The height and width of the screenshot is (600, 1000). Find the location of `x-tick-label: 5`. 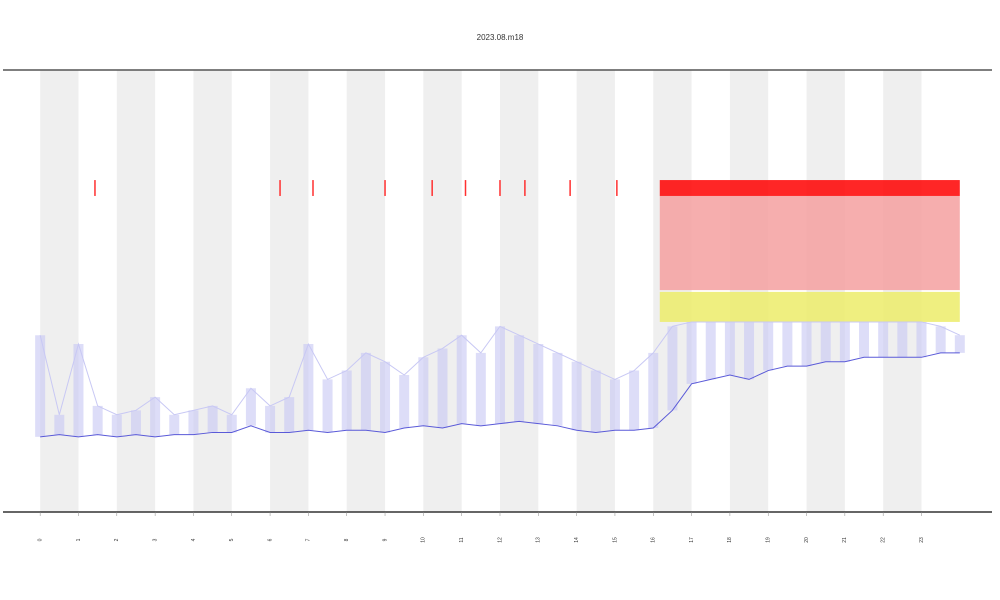

x-tick-label: 5 is located at coordinates (232, 539).